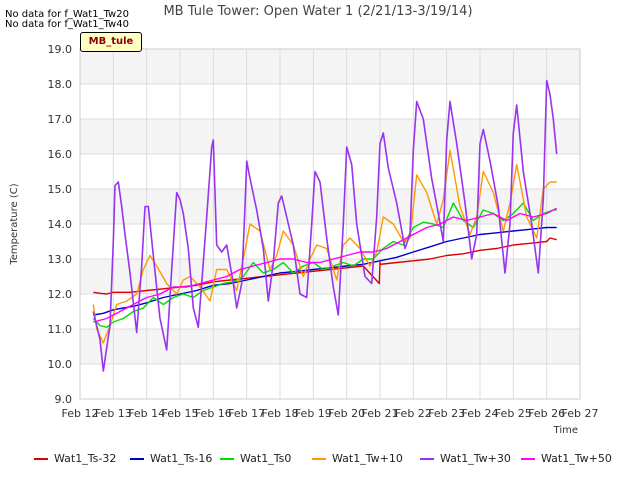 The height and width of the screenshot is (480, 640). Describe the element at coordinates (475, 458) in the screenshot. I see `legend-label: Wat1_Tw+30` at that location.